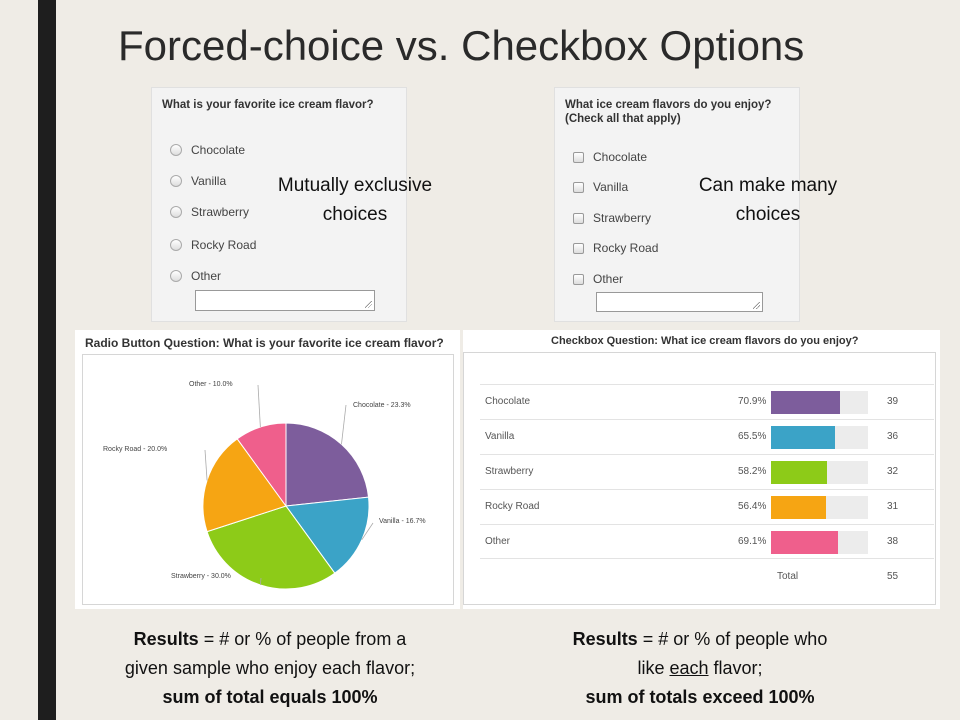  I want to click on pie-label-other: Other - 10.0%, so click(211, 384).